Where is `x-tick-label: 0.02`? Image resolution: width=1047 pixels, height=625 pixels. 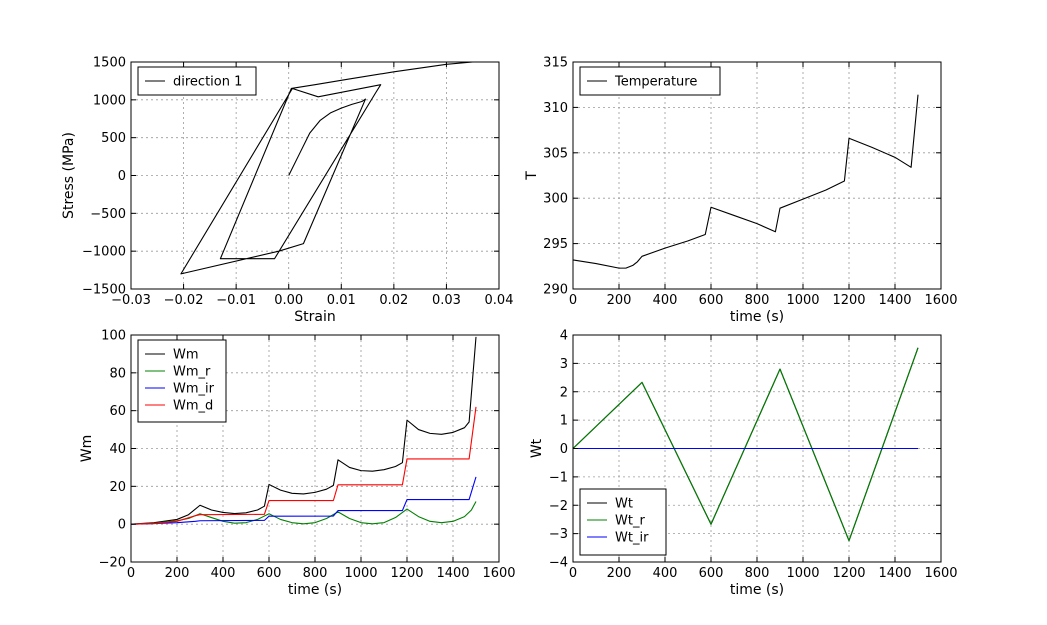 x-tick-label: 0.02 is located at coordinates (393, 300).